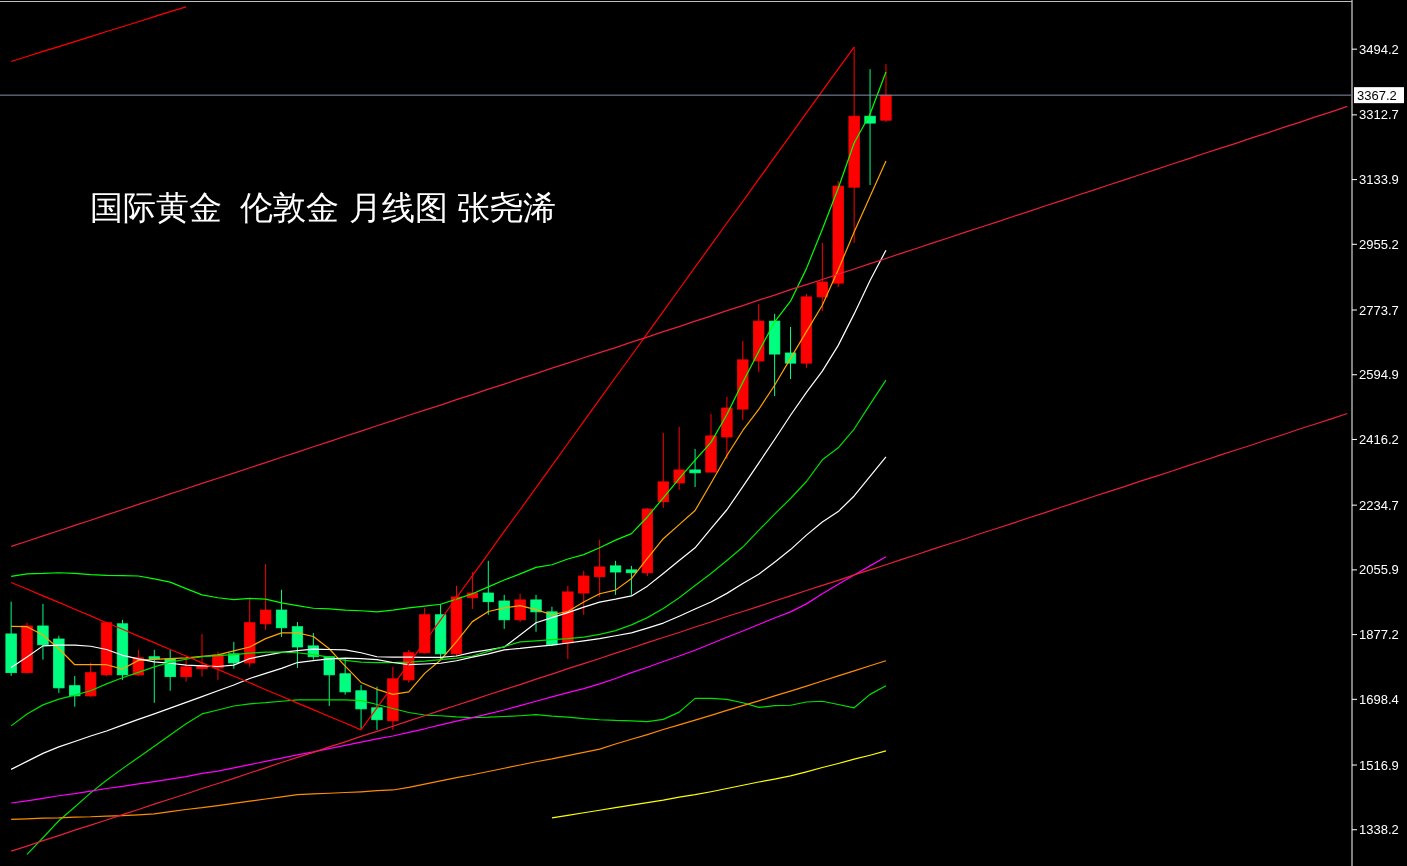 This screenshot has height=866, width=1407. I want to click on y-tick-label: 3133.9, so click(1379, 180).